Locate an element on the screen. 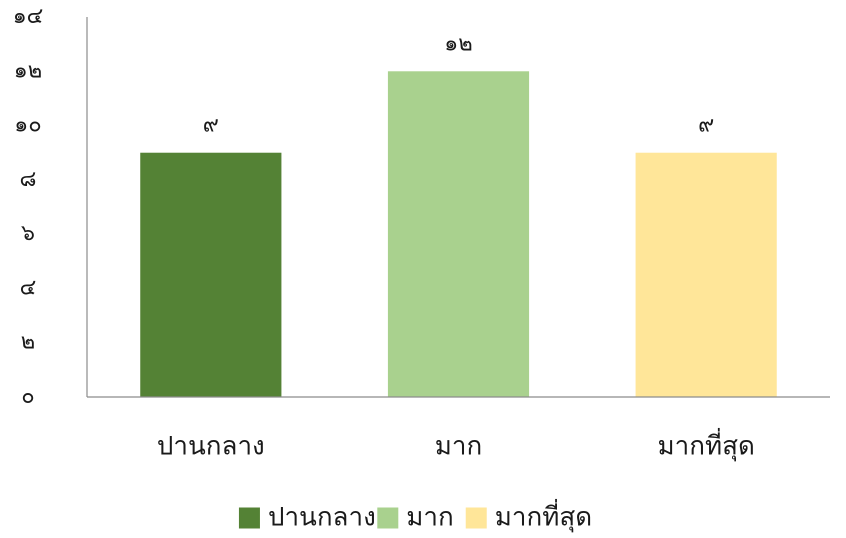 The height and width of the screenshot is (538, 846). y-tick-label: ๔ is located at coordinates (28, 287).